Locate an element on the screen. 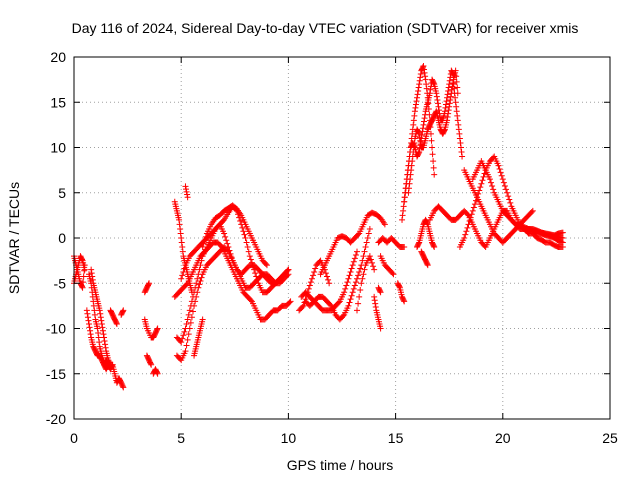 The height and width of the screenshot is (480, 640). y-axis-label: SDTVAR / TECUs is located at coordinates (14, 238).